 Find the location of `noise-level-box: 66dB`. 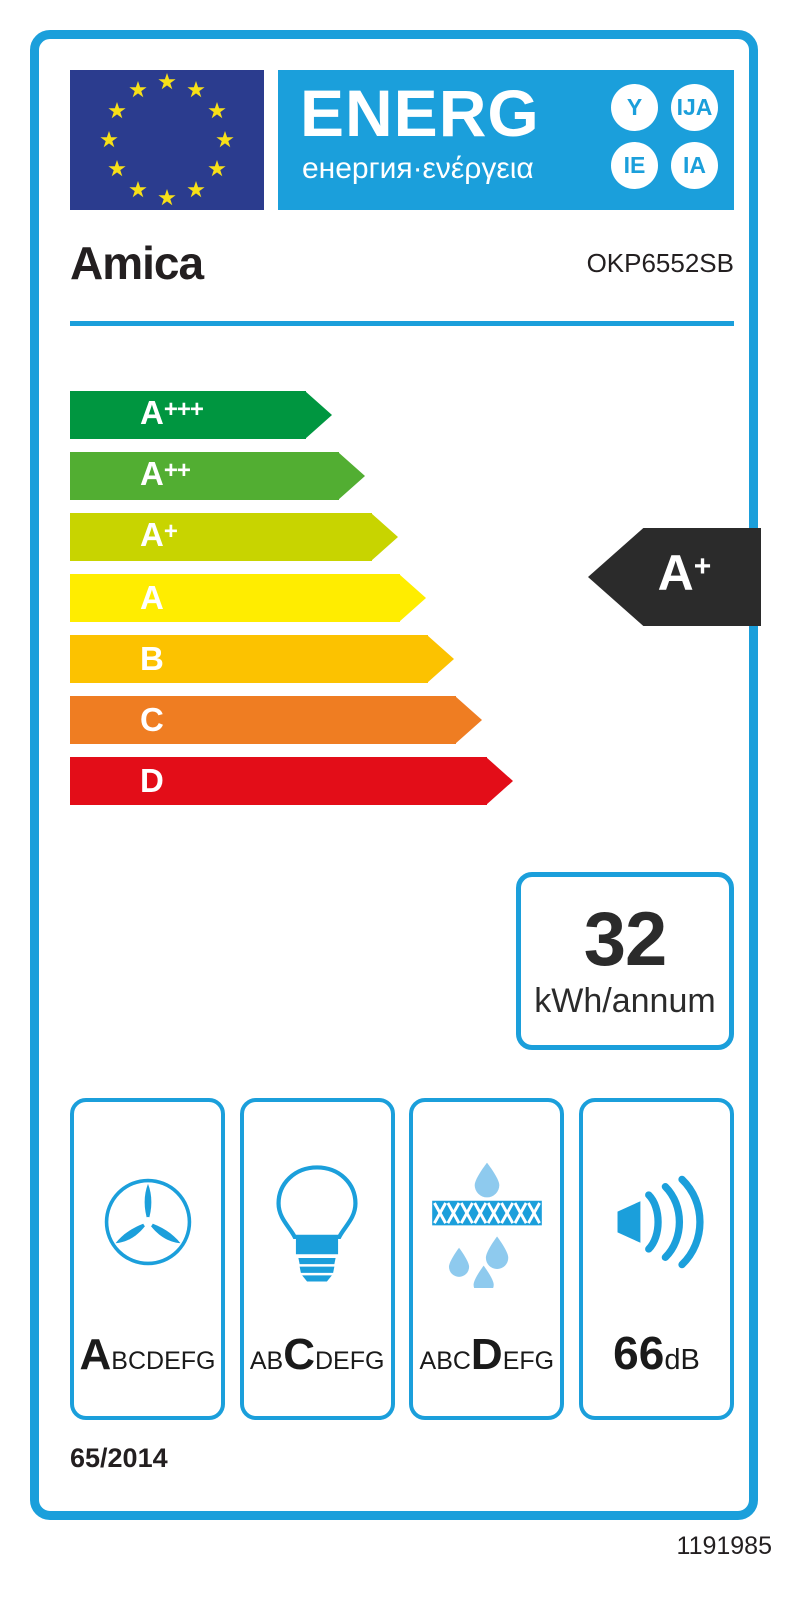

noise-level-box: 66dB is located at coordinates (656, 1259).